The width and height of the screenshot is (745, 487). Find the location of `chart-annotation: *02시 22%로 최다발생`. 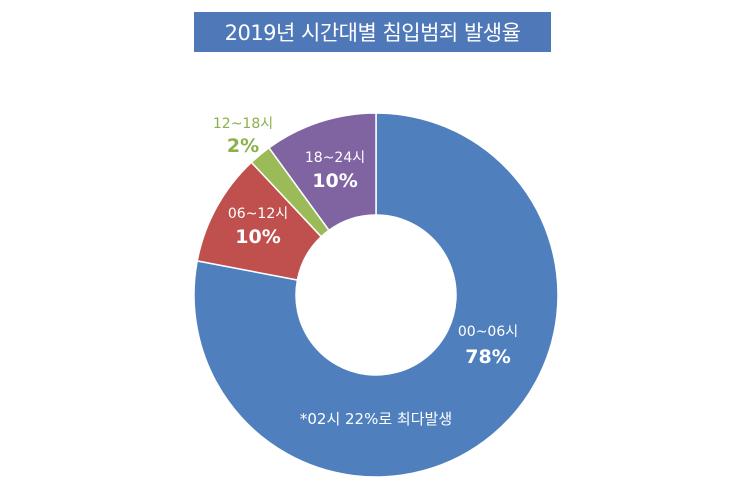

chart-annotation: *02시 22%로 최다발생 is located at coordinates (376, 419).